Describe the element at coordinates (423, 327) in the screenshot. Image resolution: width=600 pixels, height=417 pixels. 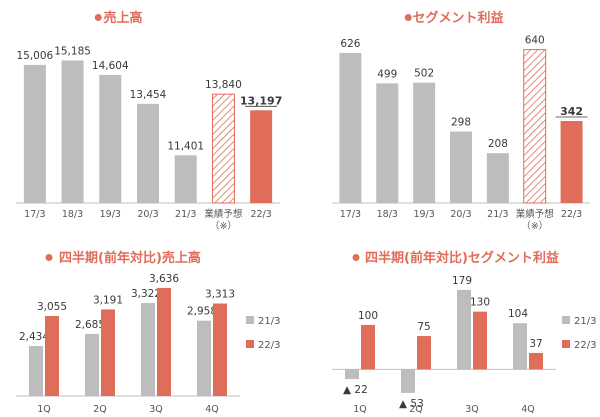
I see `data-label: 75` at that location.